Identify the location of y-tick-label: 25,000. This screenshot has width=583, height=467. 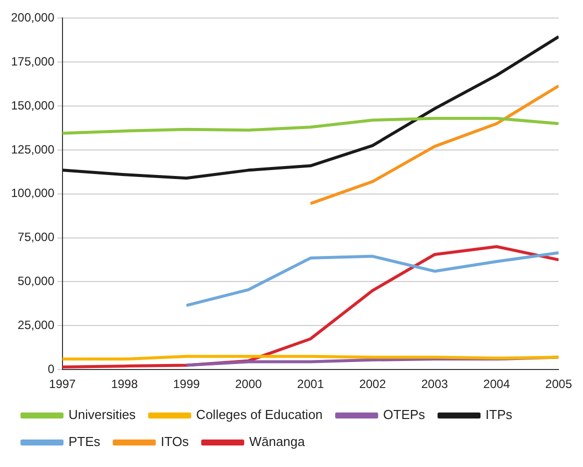
(36, 325).